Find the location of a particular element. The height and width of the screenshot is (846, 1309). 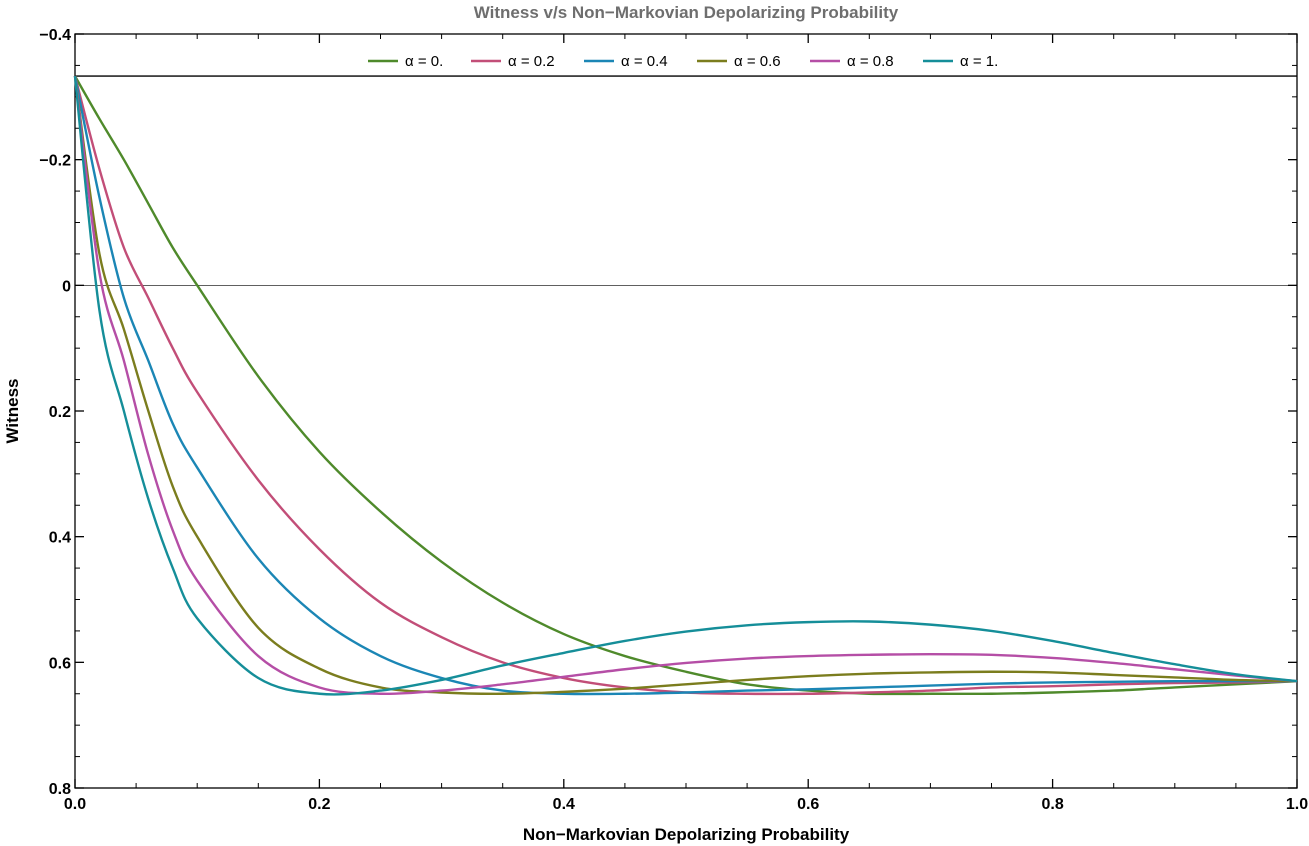

x-tick-label: 0.4 is located at coordinates (564, 804).